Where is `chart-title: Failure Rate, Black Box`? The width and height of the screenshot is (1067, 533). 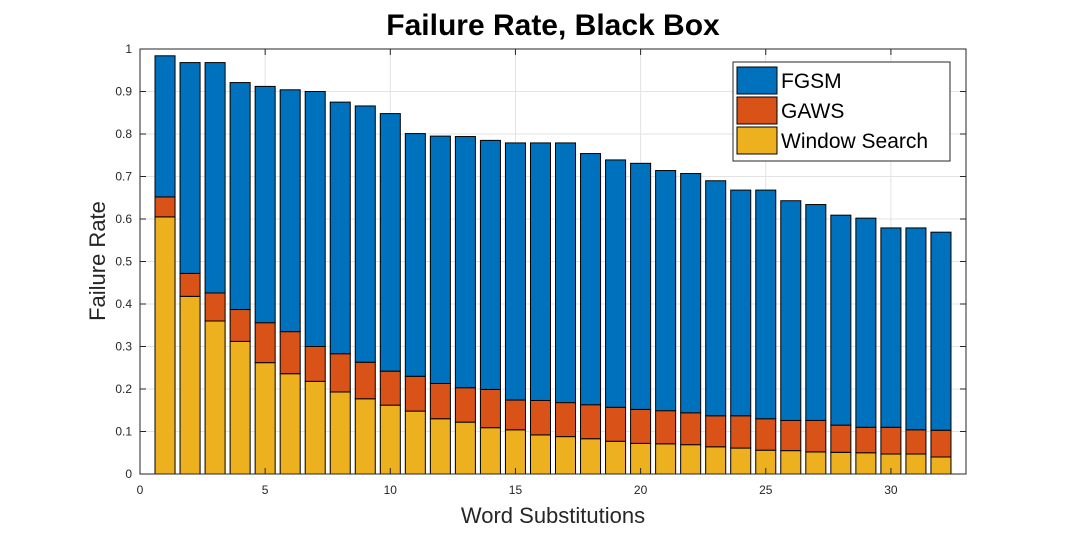
chart-title: Failure Rate, Black Box is located at coordinates (553, 25).